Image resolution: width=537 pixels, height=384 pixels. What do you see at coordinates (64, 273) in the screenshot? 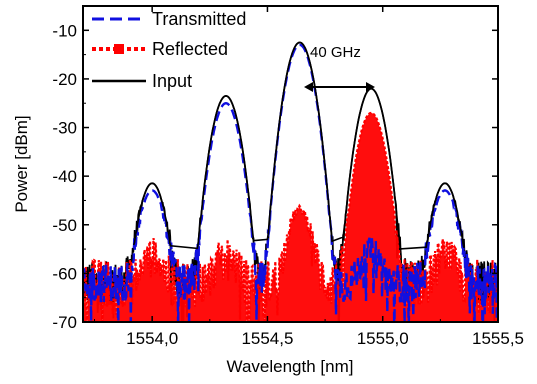
I see `y-tick-label: -60` at bounding box center [64, 273].